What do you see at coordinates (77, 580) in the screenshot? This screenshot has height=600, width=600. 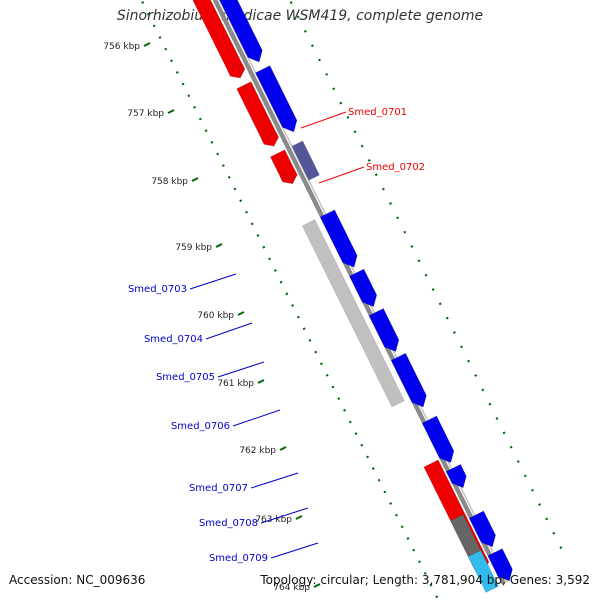 I see `accession-text: Accession: NC_009636` at bounding box center [77, 580].